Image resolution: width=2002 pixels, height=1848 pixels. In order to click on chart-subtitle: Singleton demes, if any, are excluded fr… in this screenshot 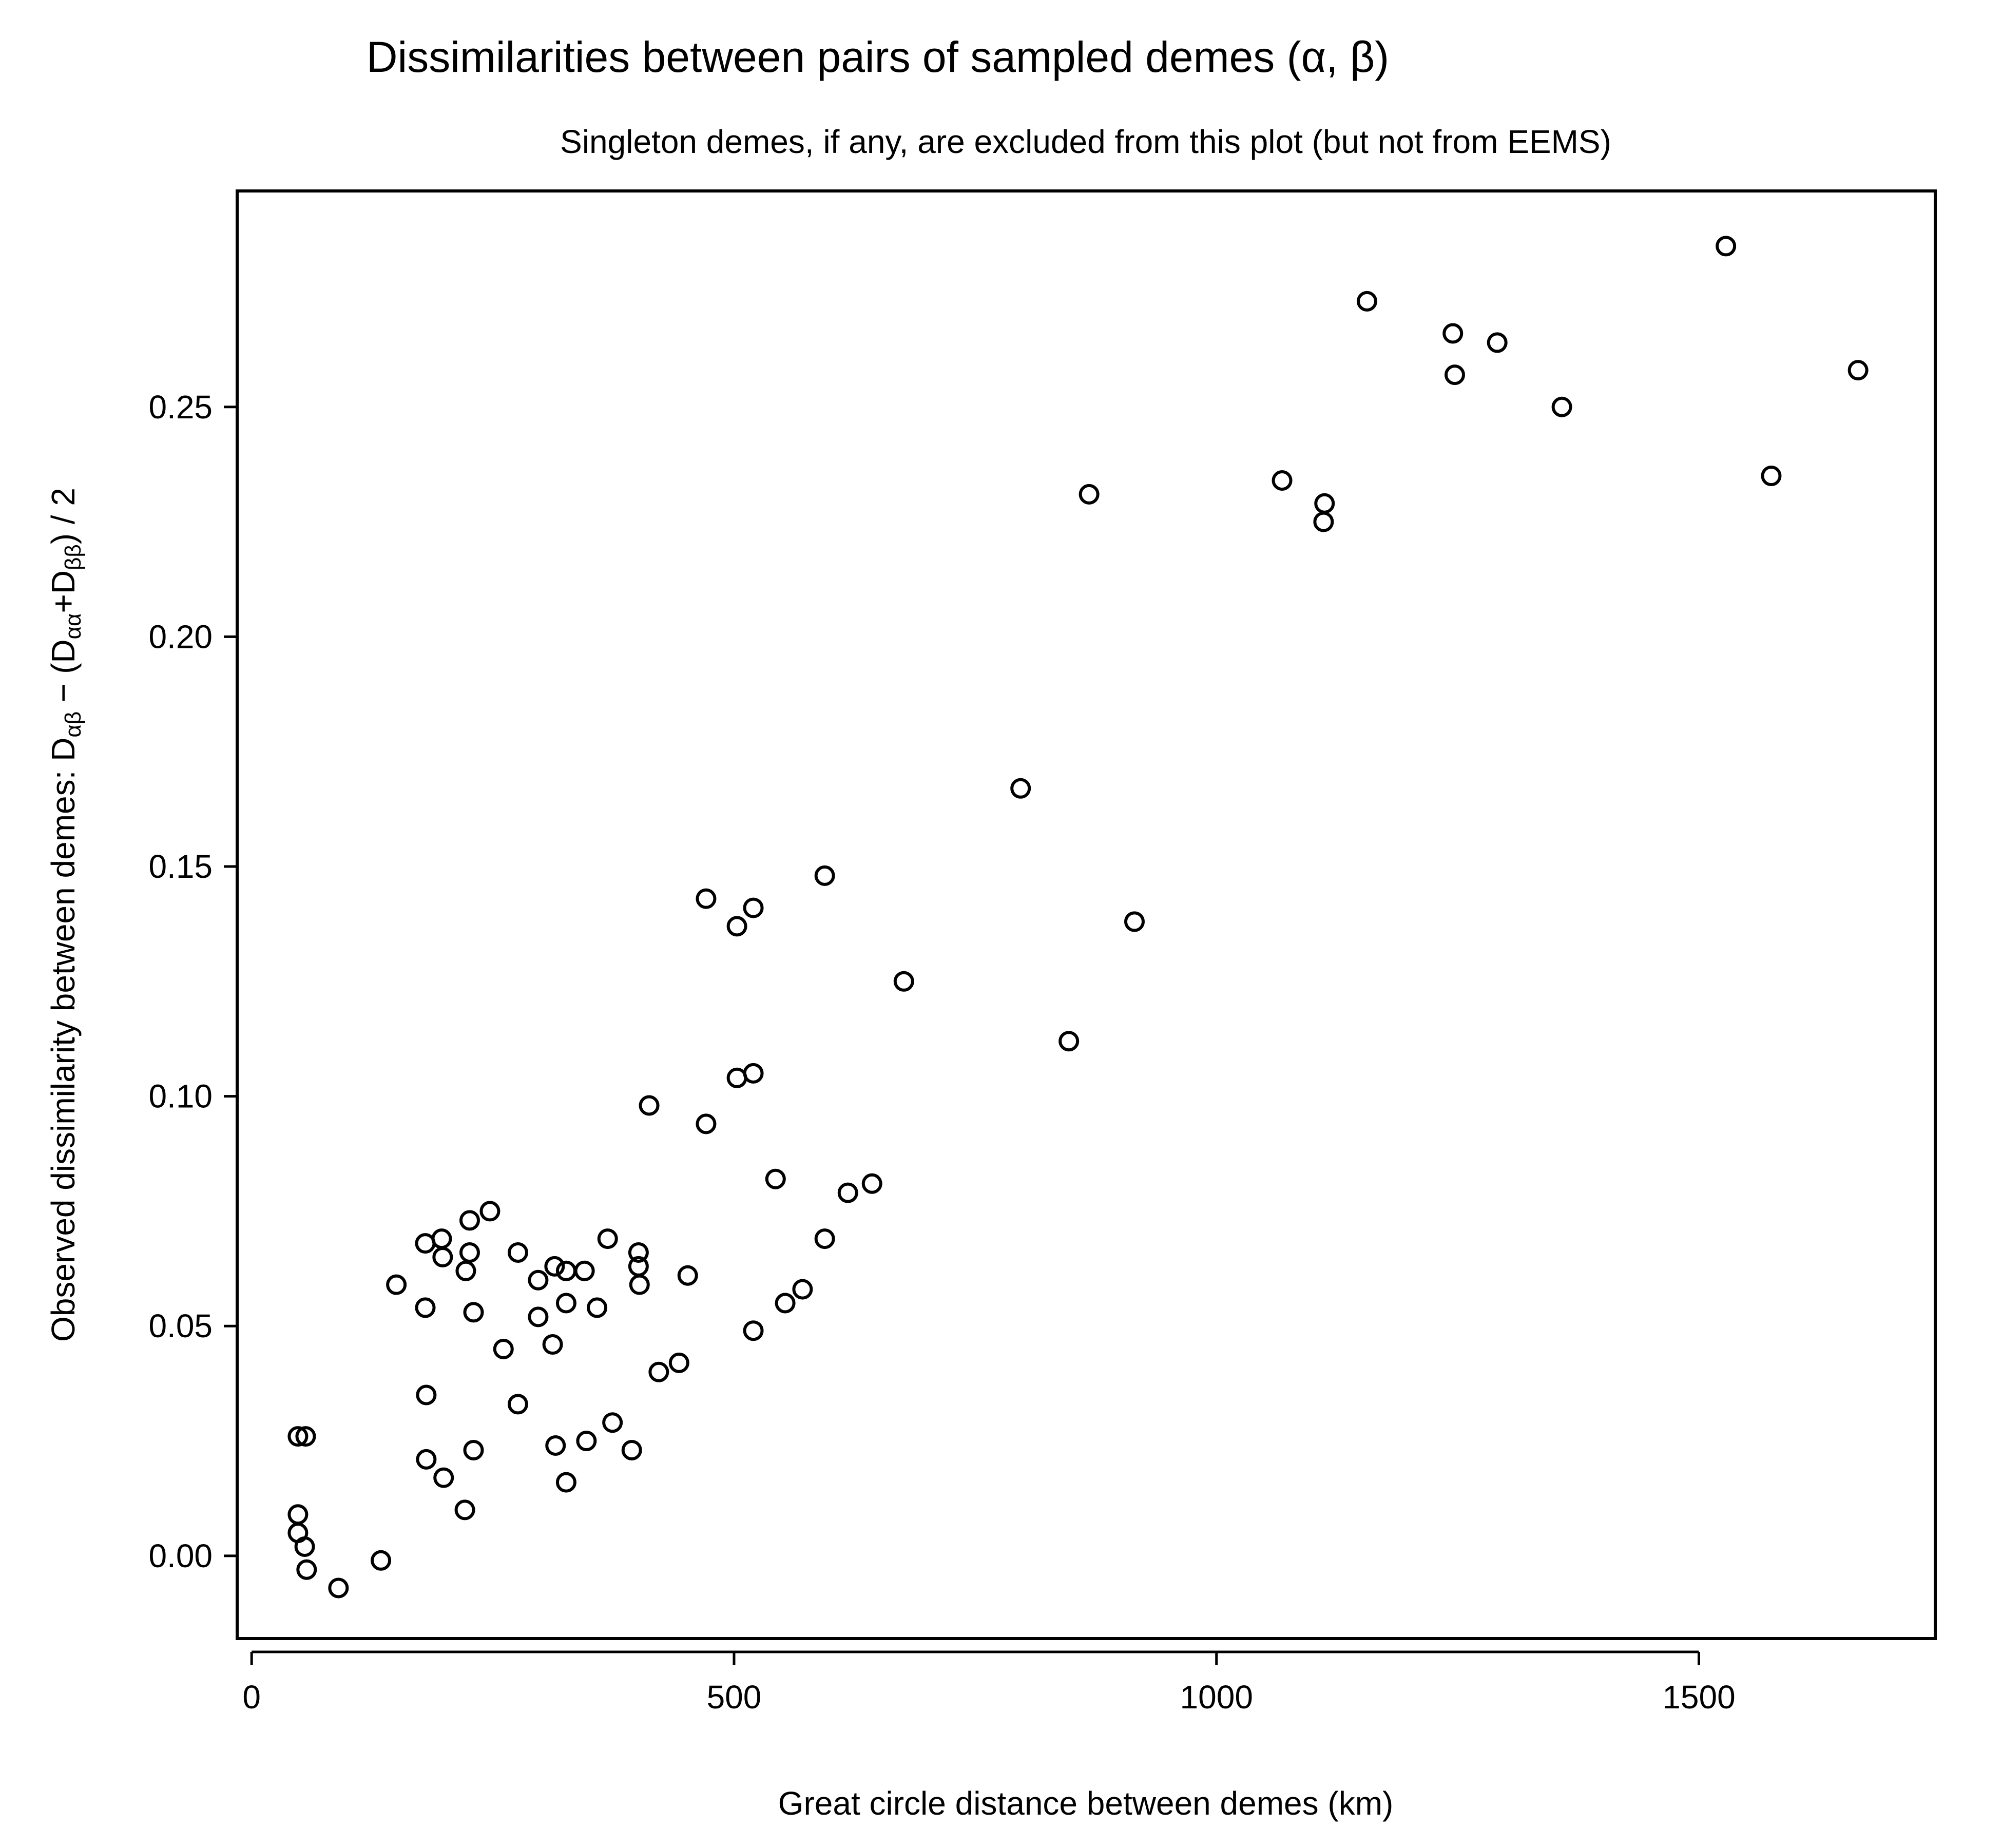, I will do `click(1085, 141)`.